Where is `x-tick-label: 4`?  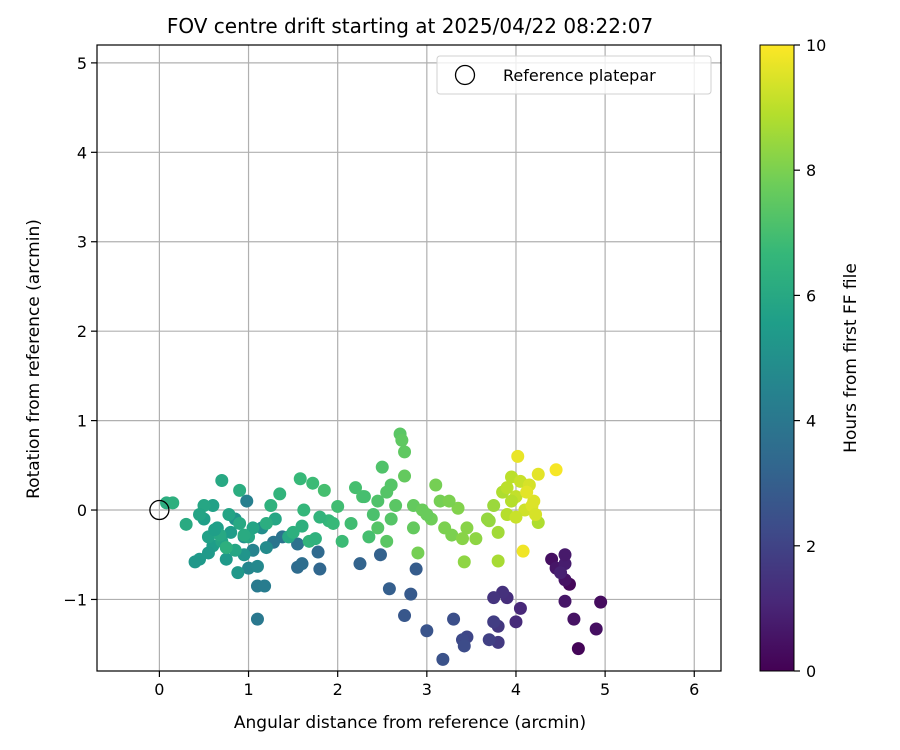 x-tick-label: 4 is located at coordinates (516, 689).